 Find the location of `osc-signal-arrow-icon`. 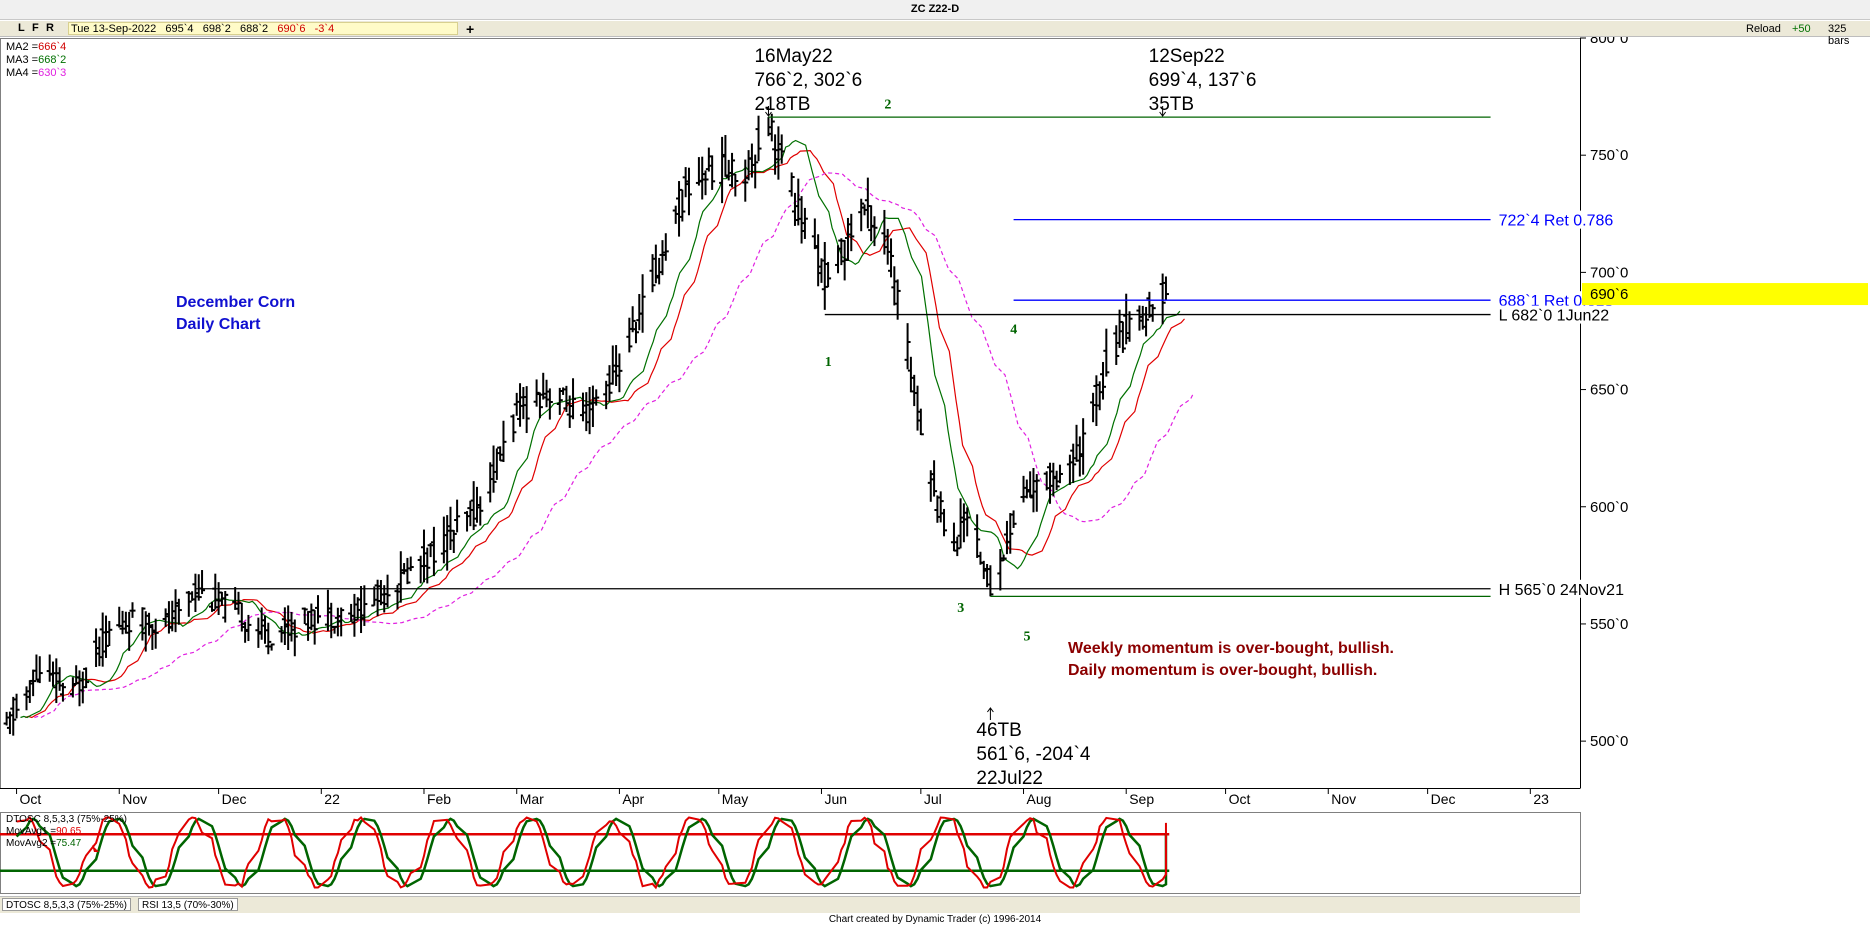

osc-signal-arrow-icon is located at coordinates (95, 848).